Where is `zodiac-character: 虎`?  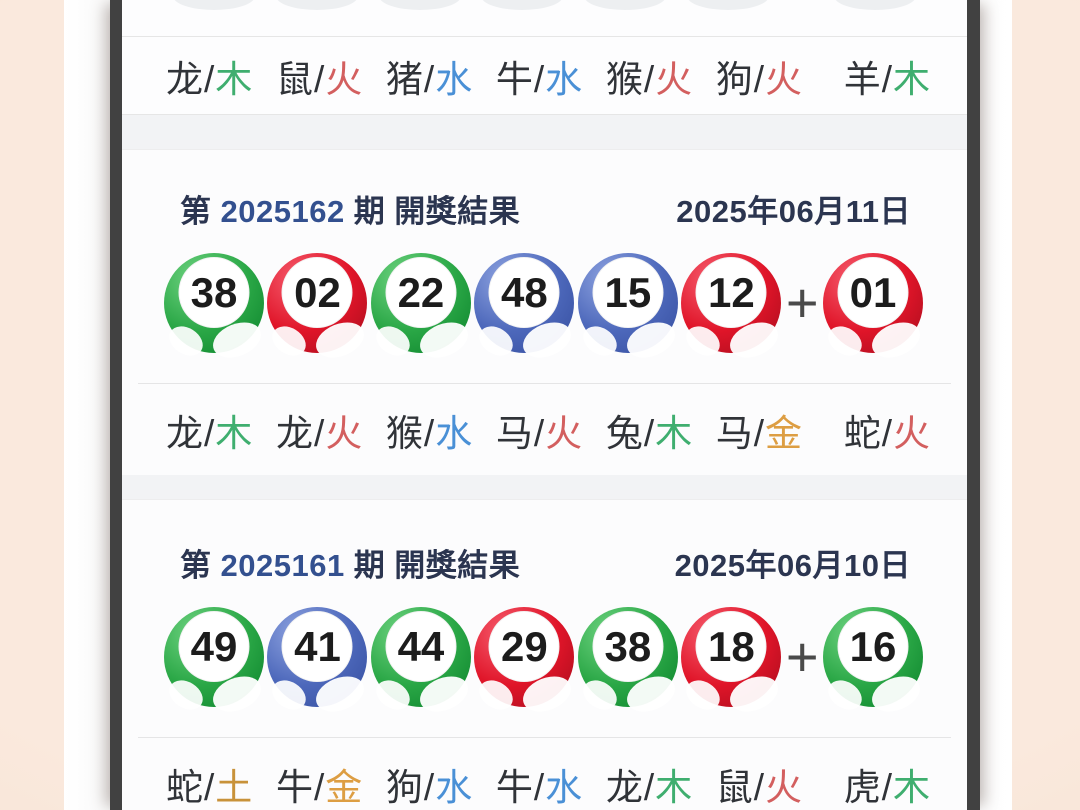
zodiac-character: 虎 is located at coordinates (862, 787).